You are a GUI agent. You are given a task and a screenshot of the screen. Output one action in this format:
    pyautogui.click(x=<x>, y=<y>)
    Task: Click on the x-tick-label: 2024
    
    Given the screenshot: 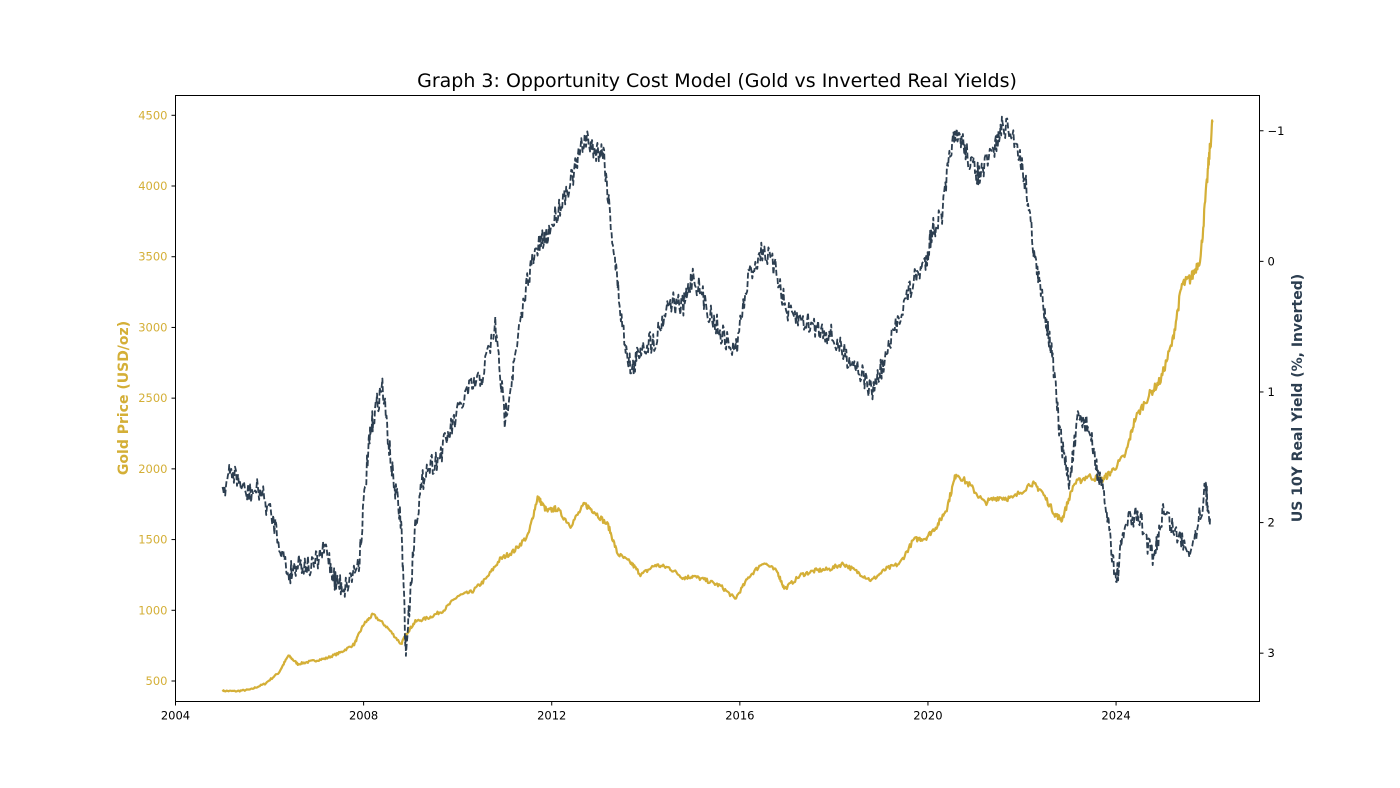 What is the action you would take?
    pyautogui.click(x=1115, y=716)
    